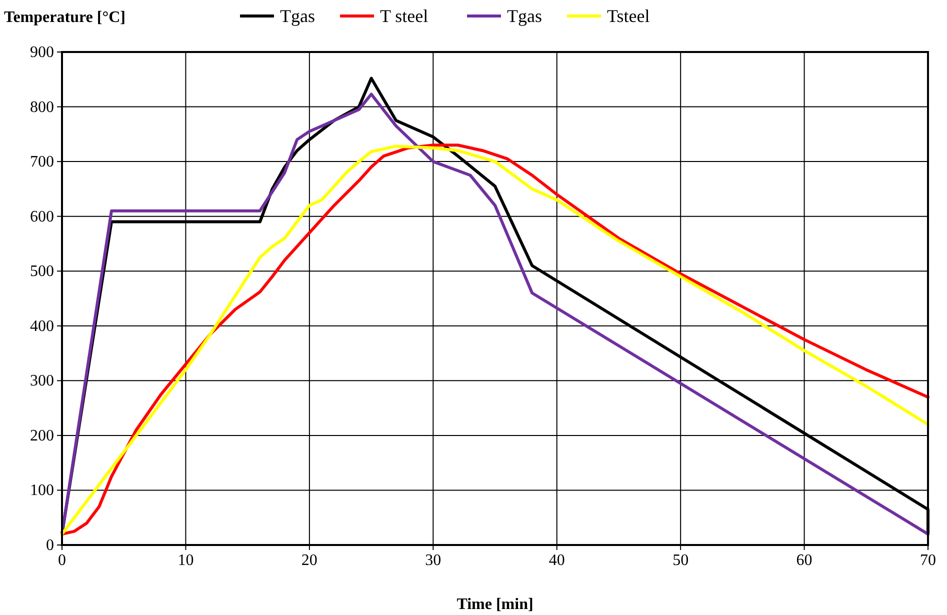 The height and width of the screenshot is (615, 947). I want to click on y-tick-label: 100, so click(42, 491).